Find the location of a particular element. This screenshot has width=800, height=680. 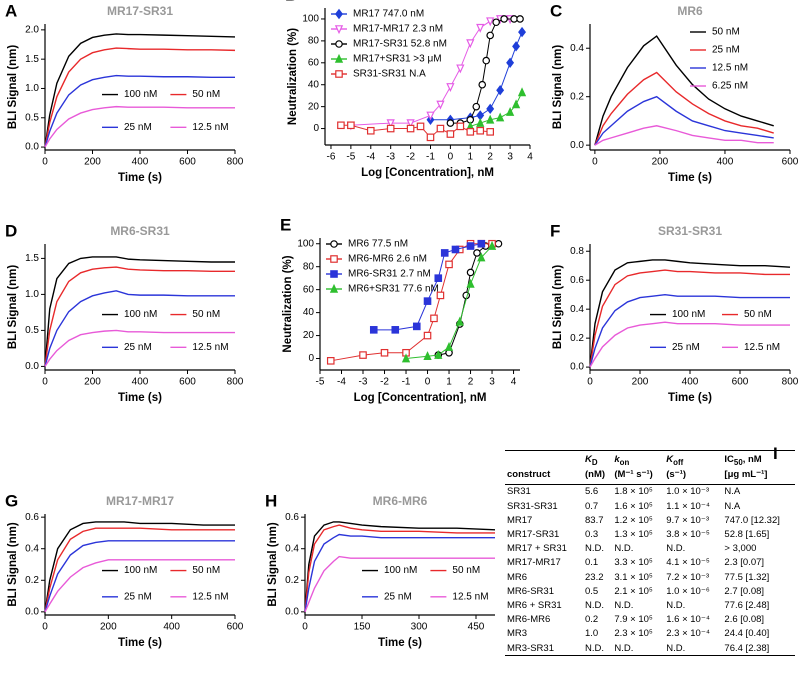

table-cell: MR6-SR31 is located at coordinates (530, 591).